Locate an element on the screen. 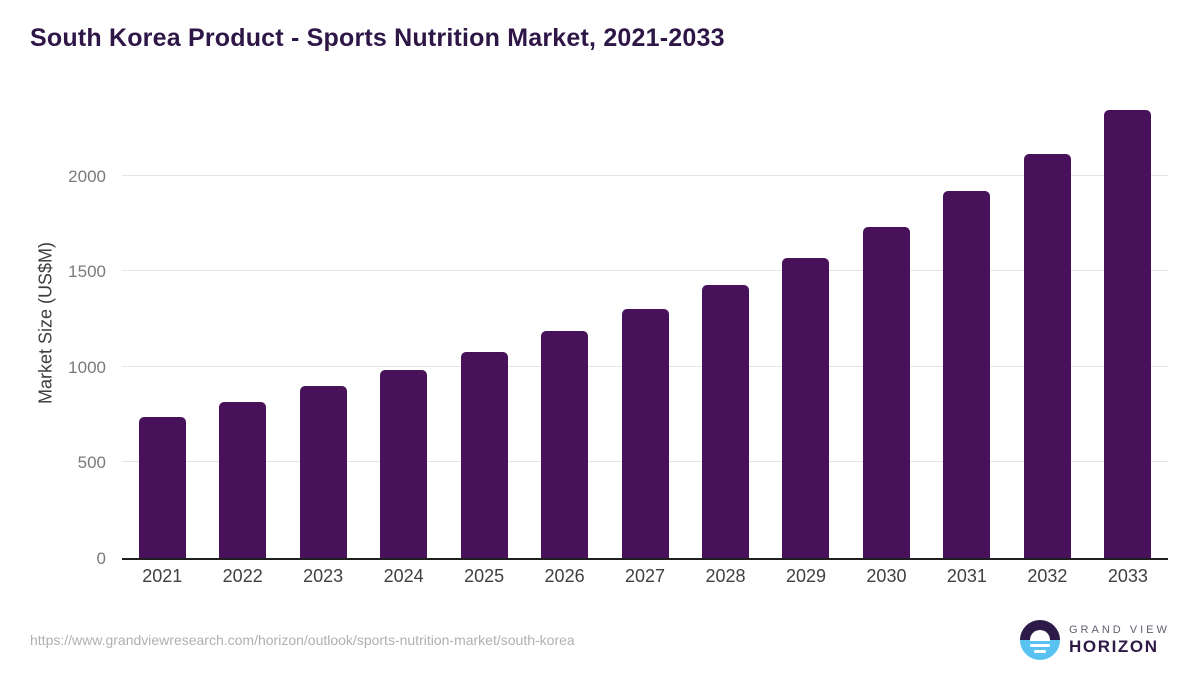 This screenshot has width=1200, height=675. bar-2025 is located at coordinates (484, 455).